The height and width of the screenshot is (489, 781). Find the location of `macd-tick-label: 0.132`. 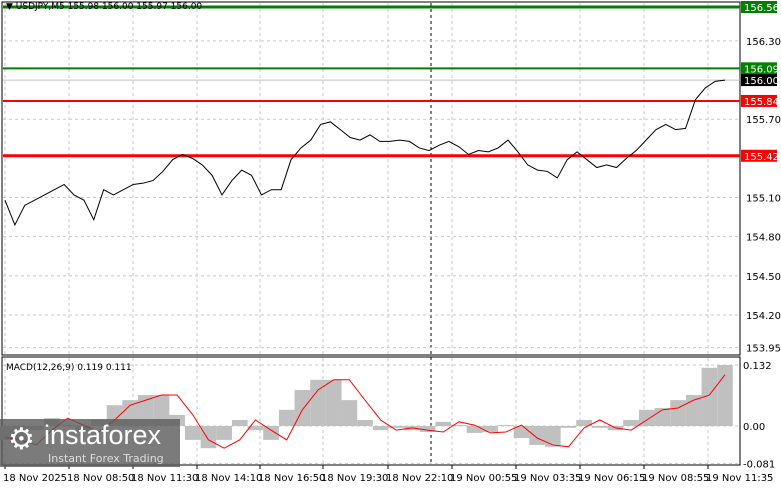

macd-tick-label: 0.132 is located at coordinates (757, 366).